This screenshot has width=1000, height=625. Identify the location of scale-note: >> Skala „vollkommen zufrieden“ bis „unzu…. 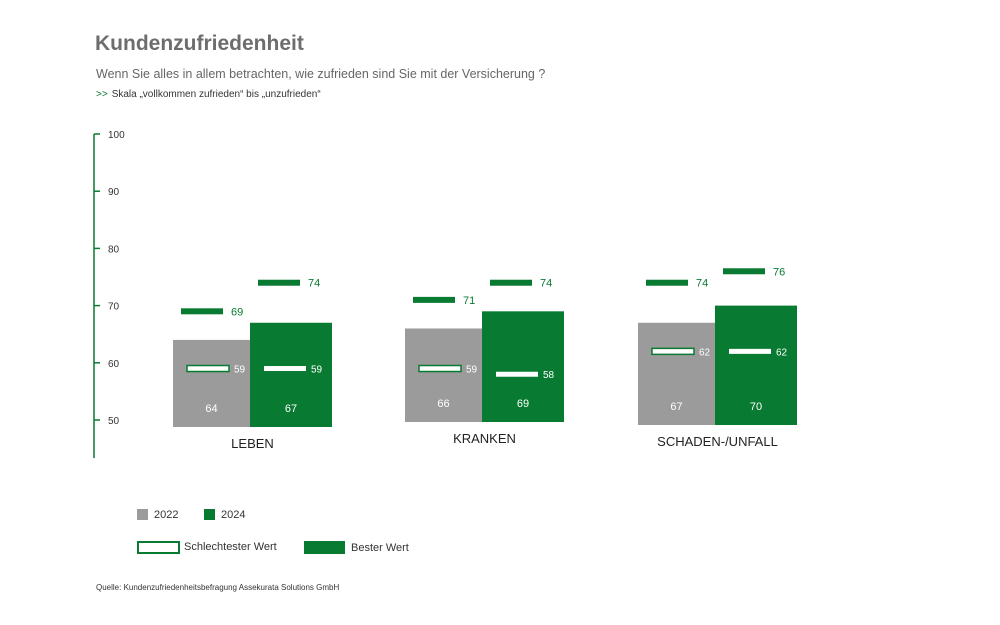
(208, 94).